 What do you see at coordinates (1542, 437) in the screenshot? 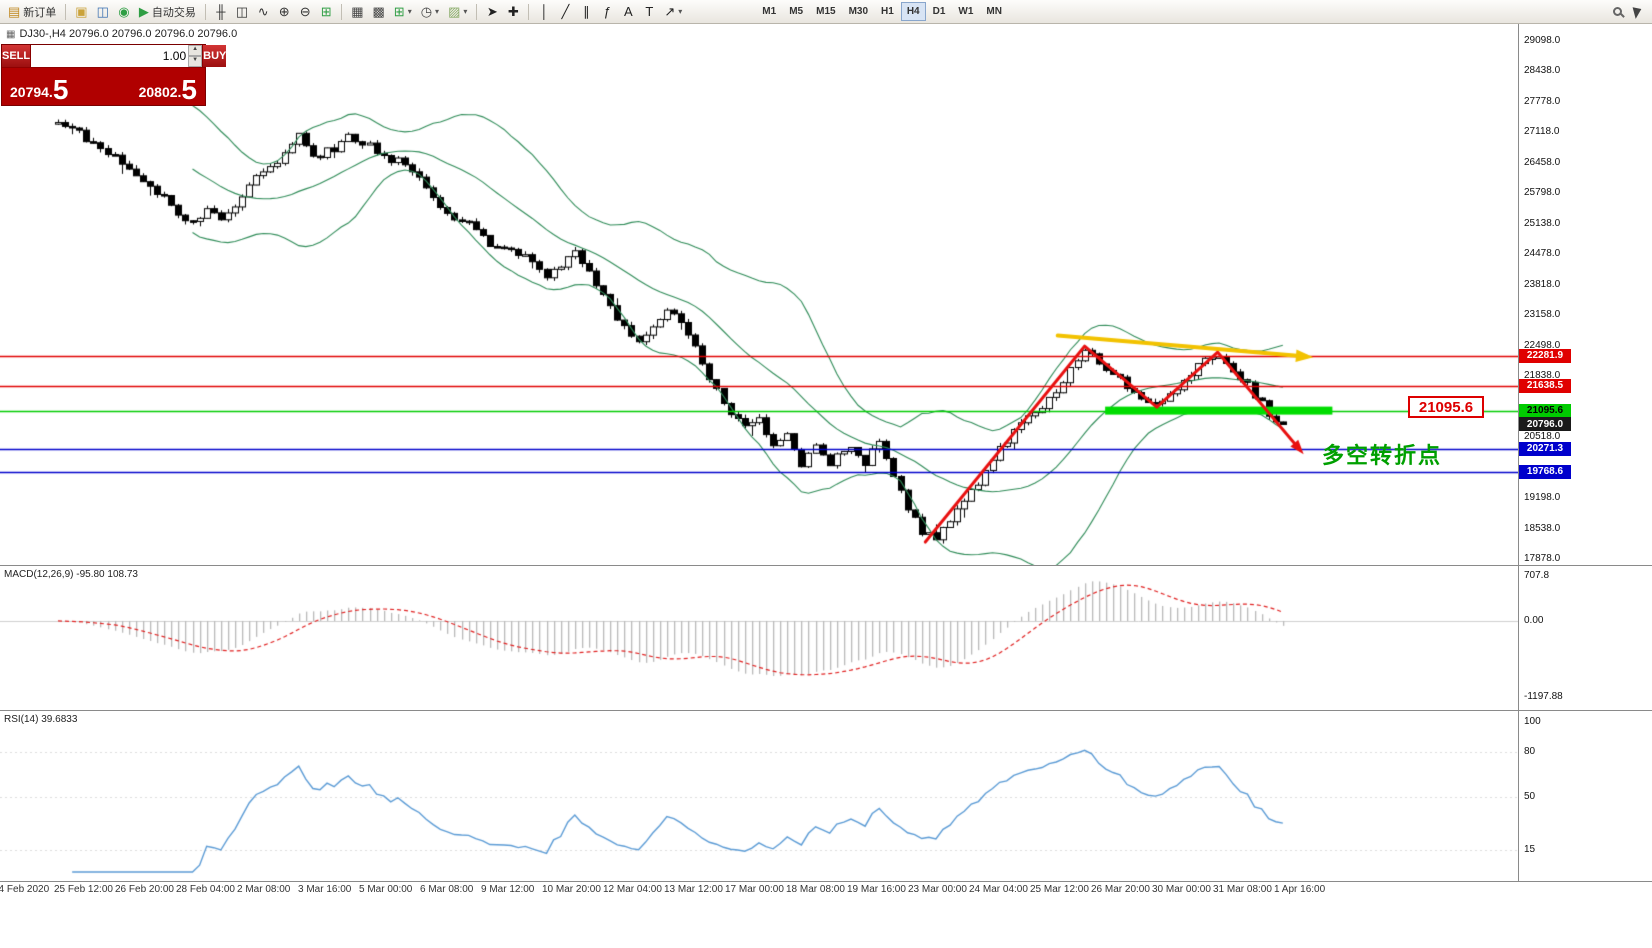
I see `price-axis-tick: 20518.0` at bounding box center [1542, 437].